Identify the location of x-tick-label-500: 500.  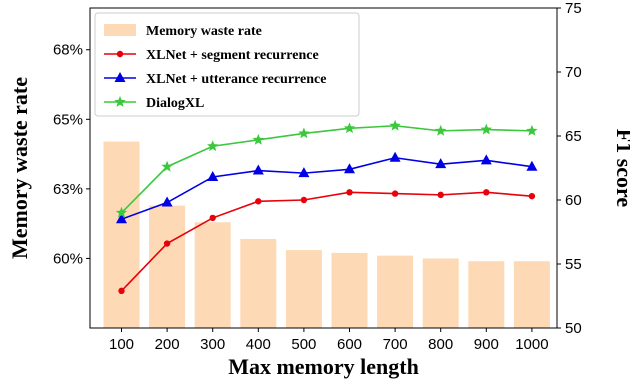
(303, 344).